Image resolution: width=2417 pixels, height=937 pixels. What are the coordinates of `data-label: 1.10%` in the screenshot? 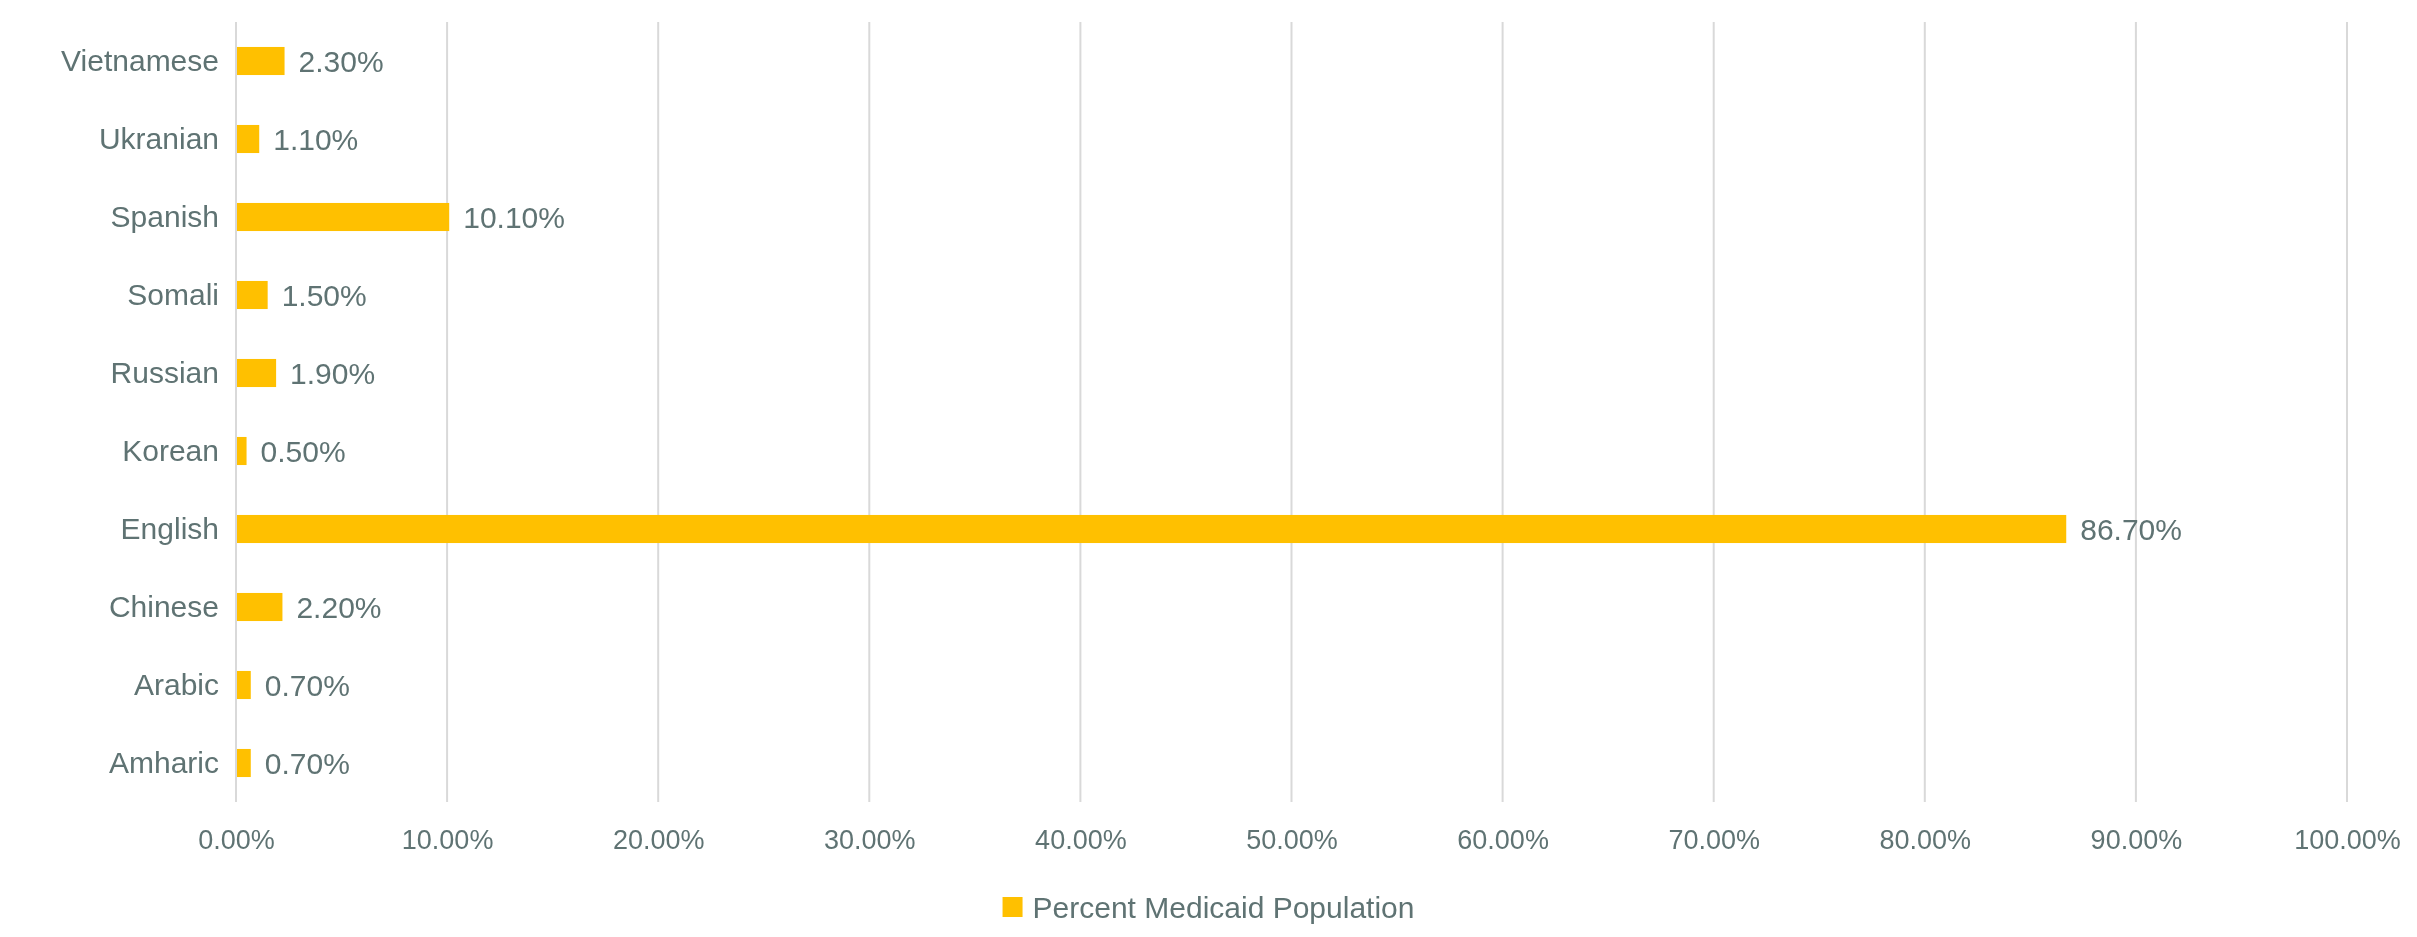 It's located at (316, 139).